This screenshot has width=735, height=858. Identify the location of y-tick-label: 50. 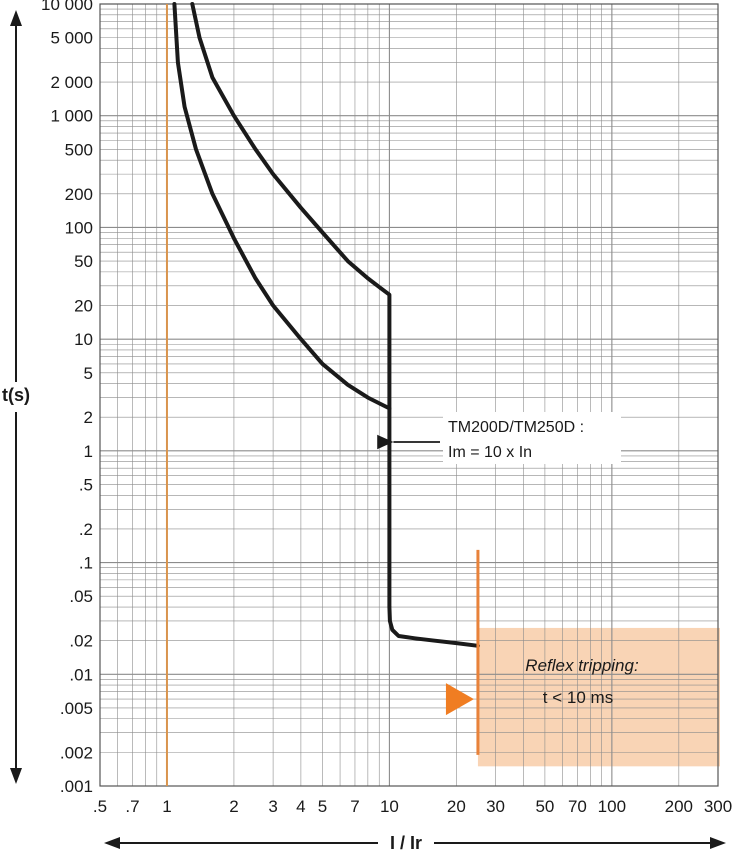
(83, 261).